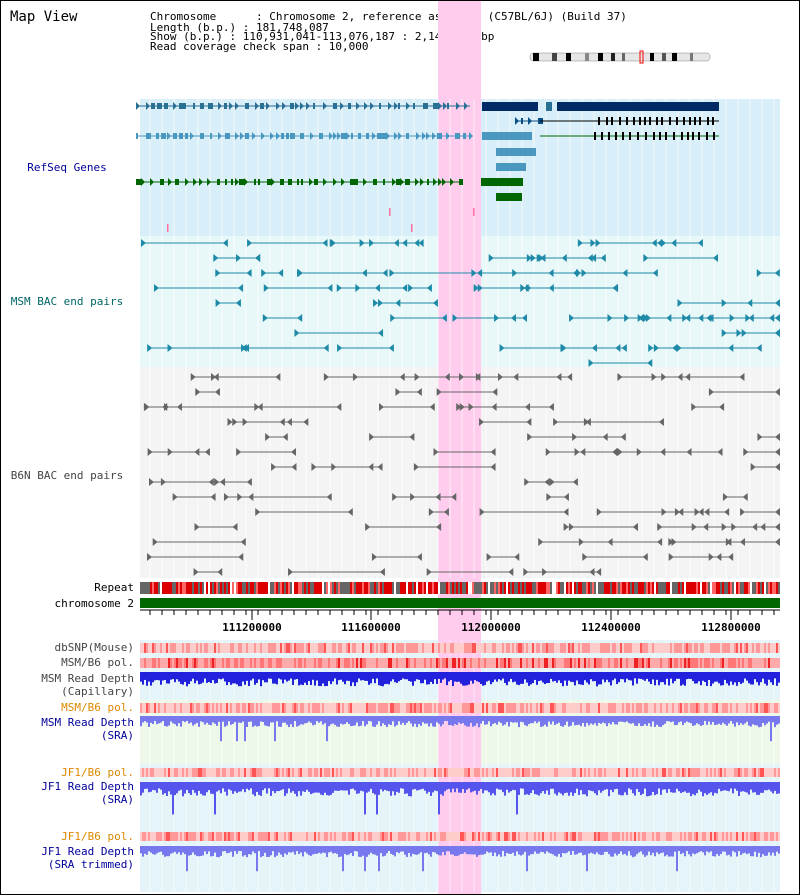 This screenshot has height=895, width=800. What do you see at coordinates (252, 627) in the screenshot?
I see `axis-tick-label: 111200000` at bounding box center [252, 627].